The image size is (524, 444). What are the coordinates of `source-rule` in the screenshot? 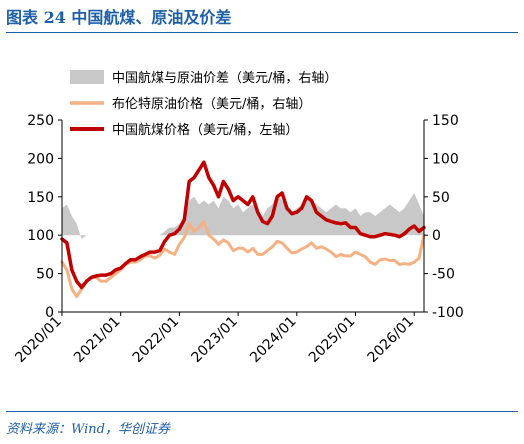 It's located at (262, 411).